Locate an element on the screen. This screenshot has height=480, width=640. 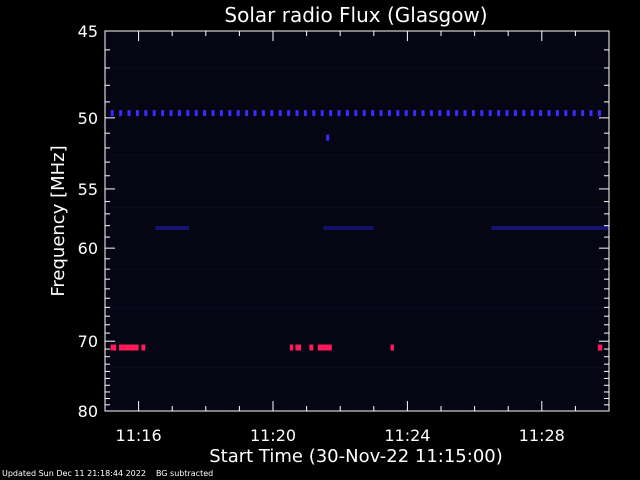
updated-timestamp: Updated Sun Dec 11 21:18:44 2022 is located at coordinates (74, 473).